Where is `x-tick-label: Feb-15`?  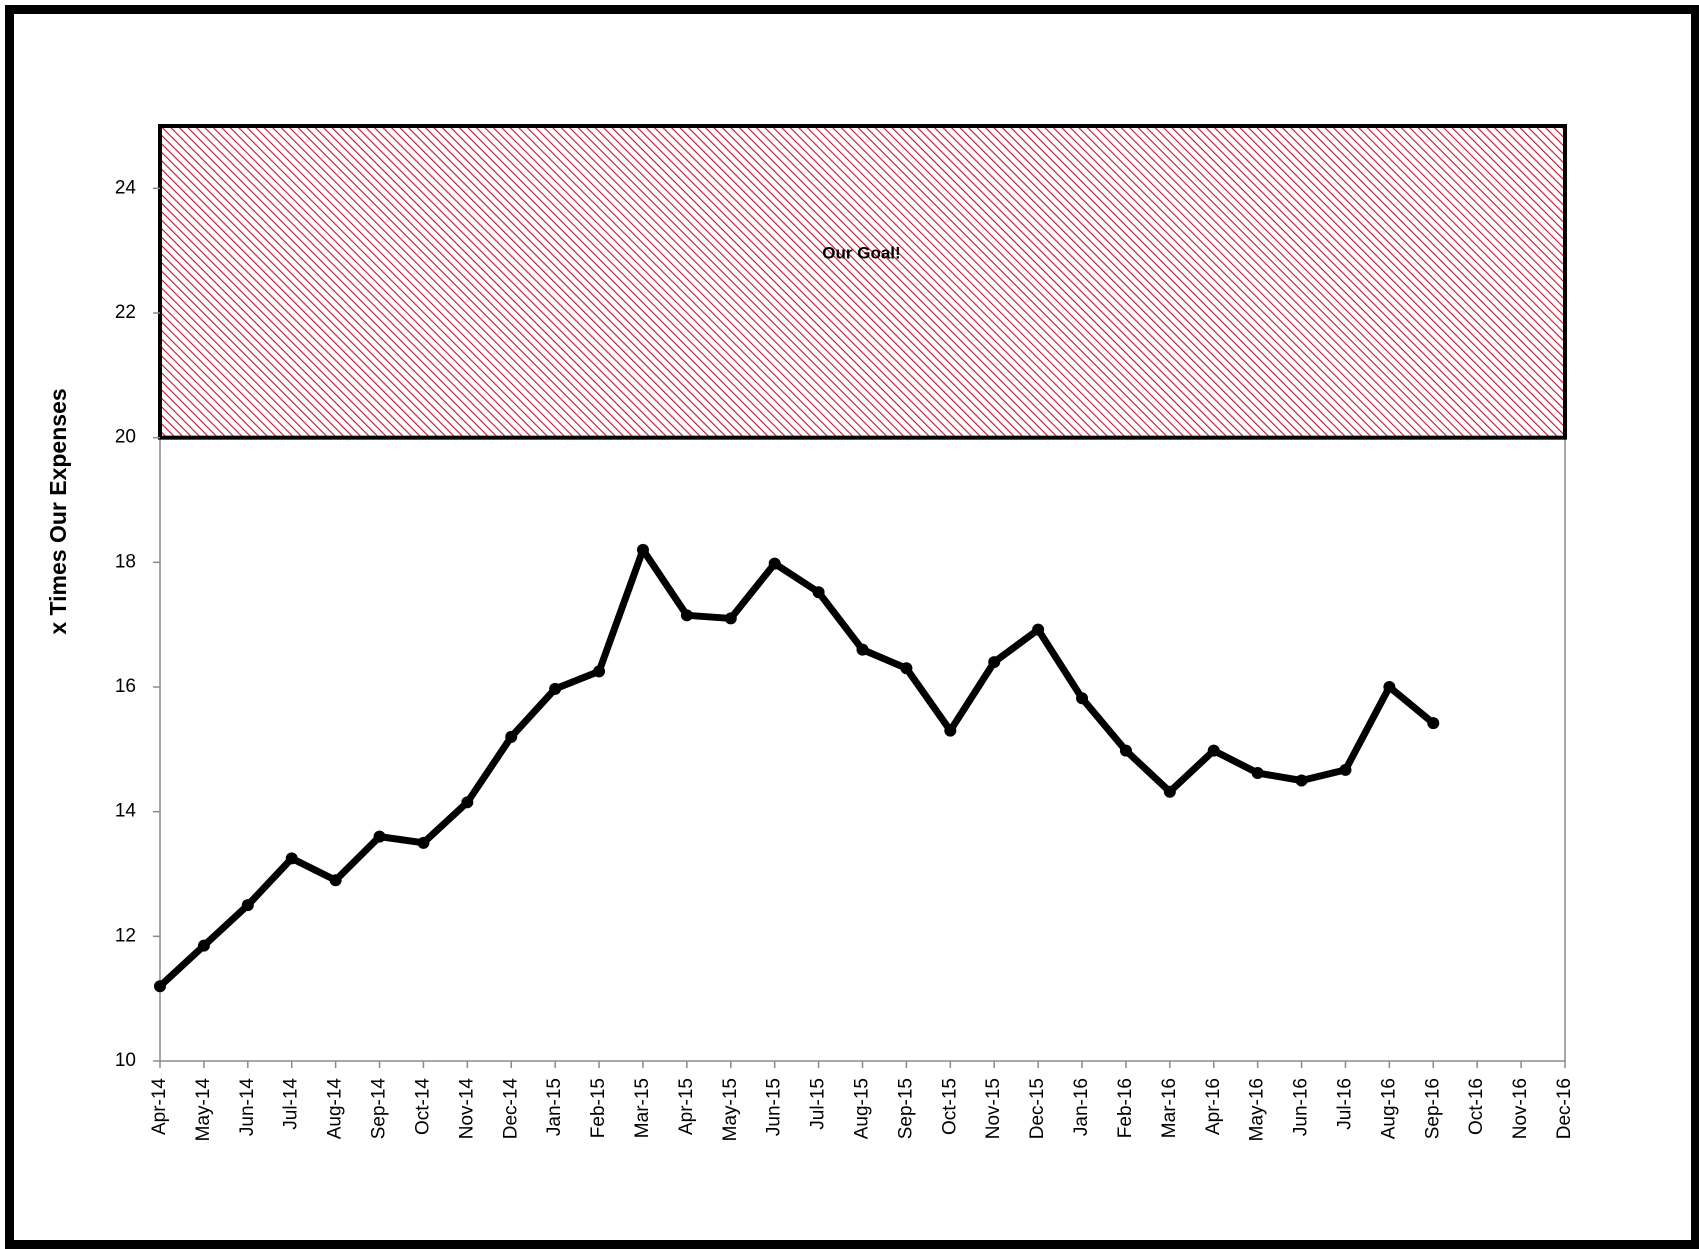 x-tick-label: Feb-15 is located at coordinates (598, 1108).